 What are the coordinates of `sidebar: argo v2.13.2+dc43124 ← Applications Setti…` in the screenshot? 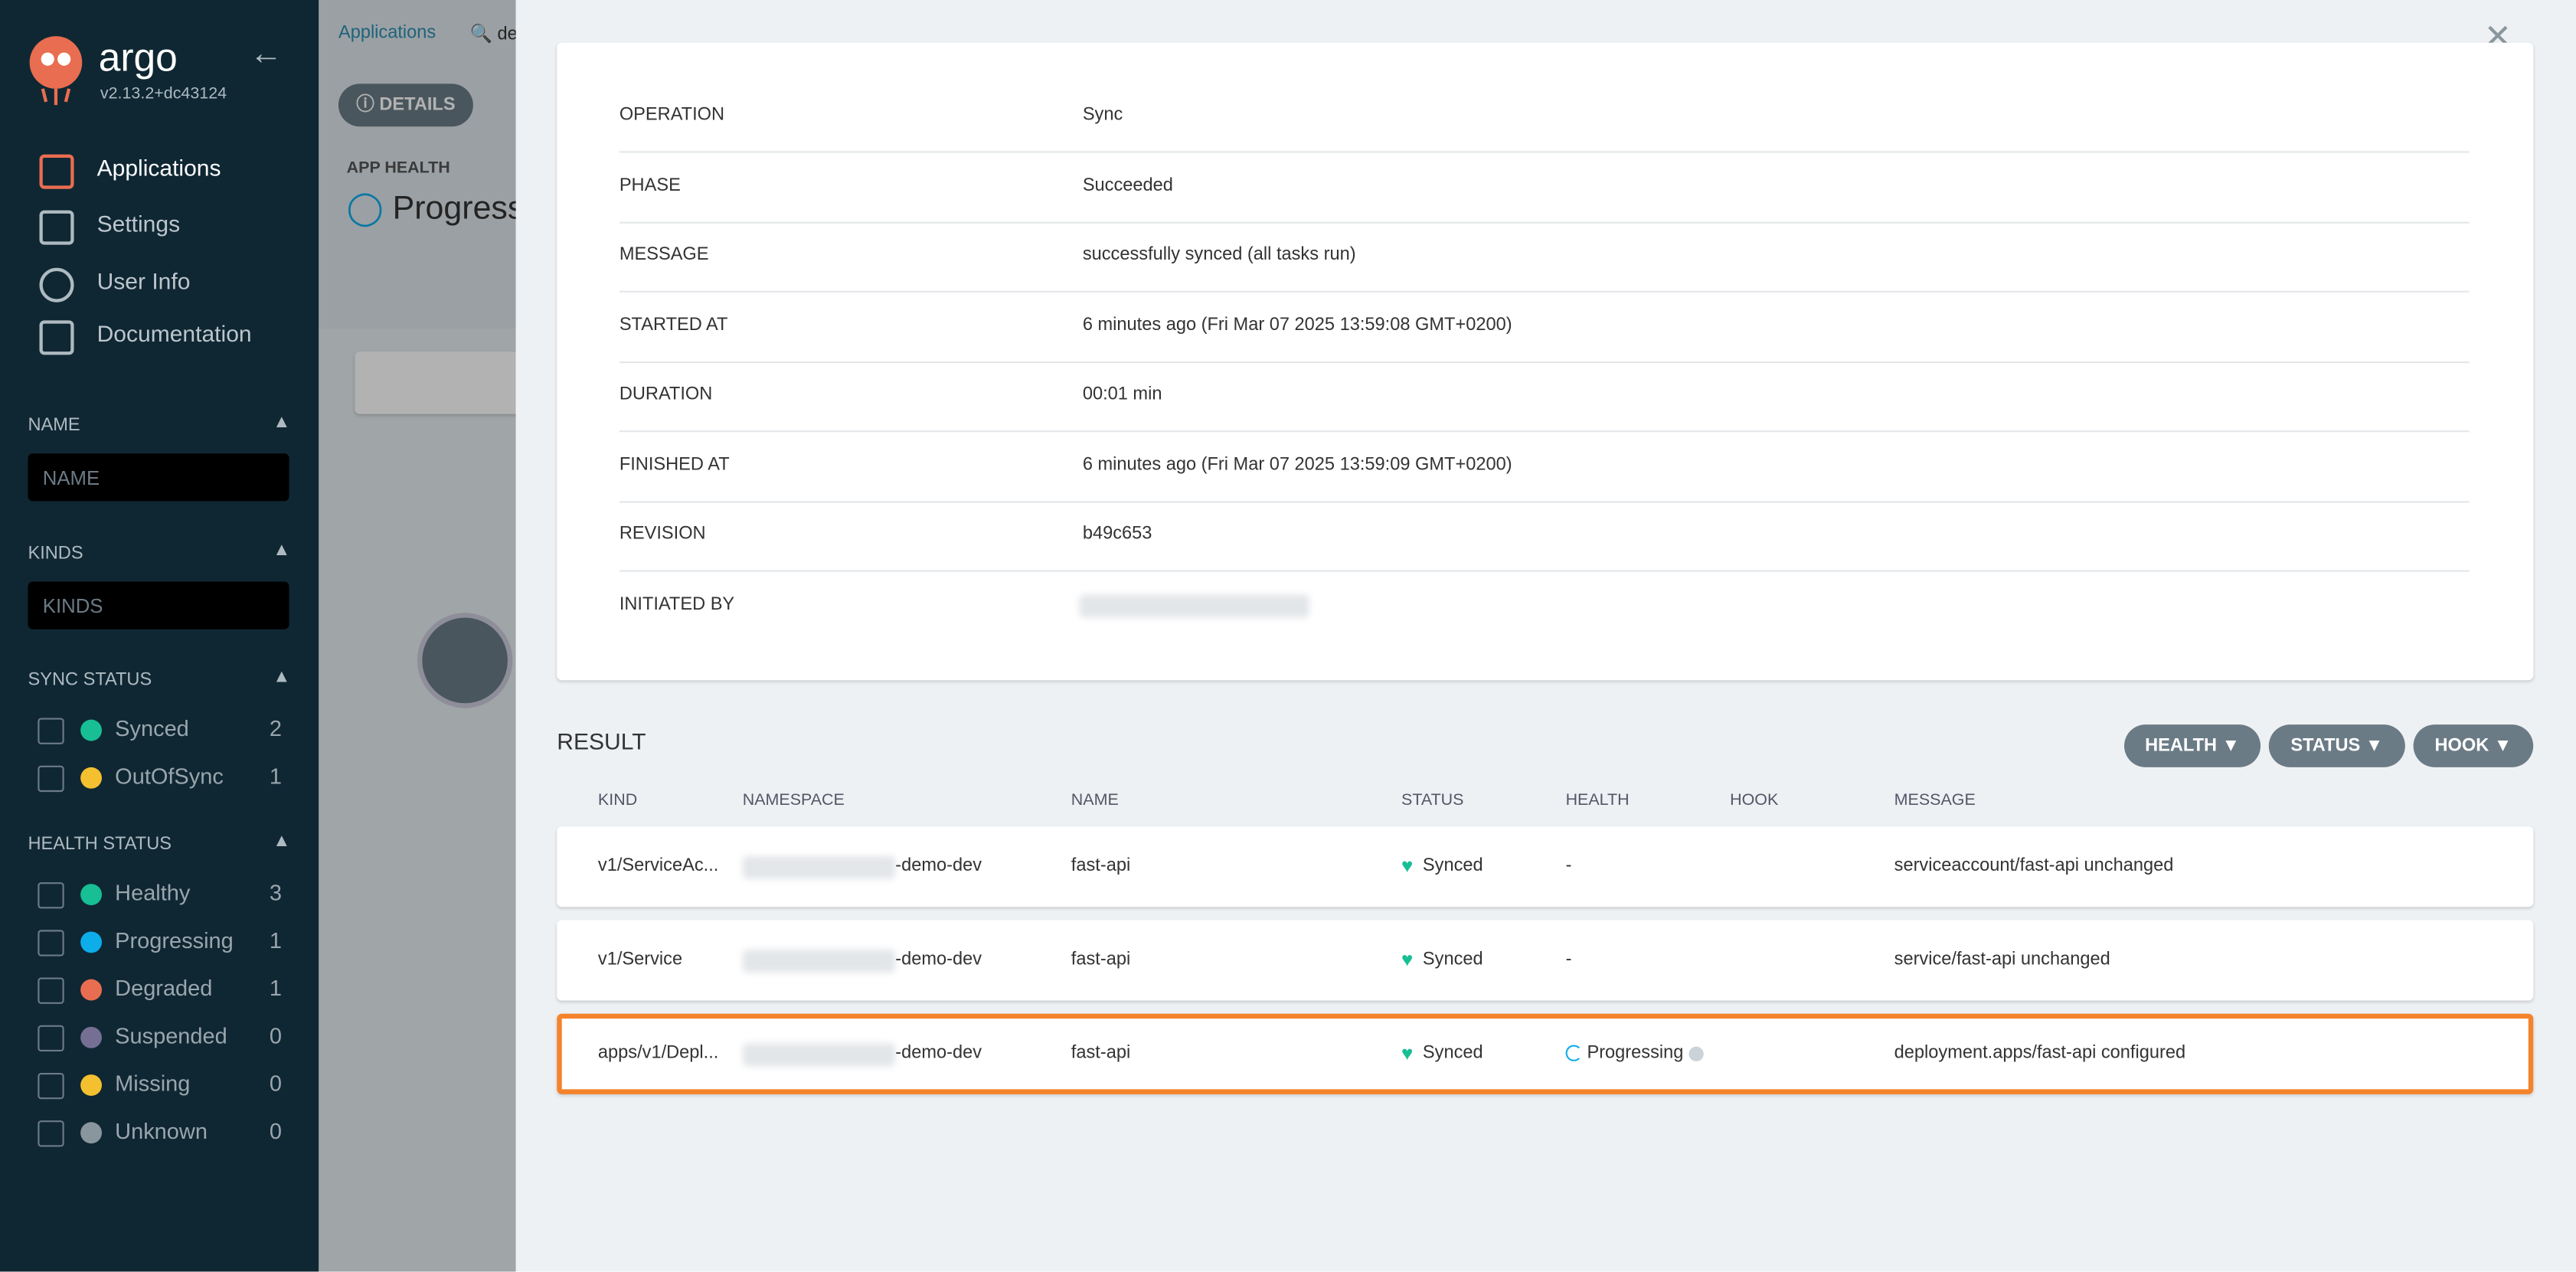 It's located at (159, 636).